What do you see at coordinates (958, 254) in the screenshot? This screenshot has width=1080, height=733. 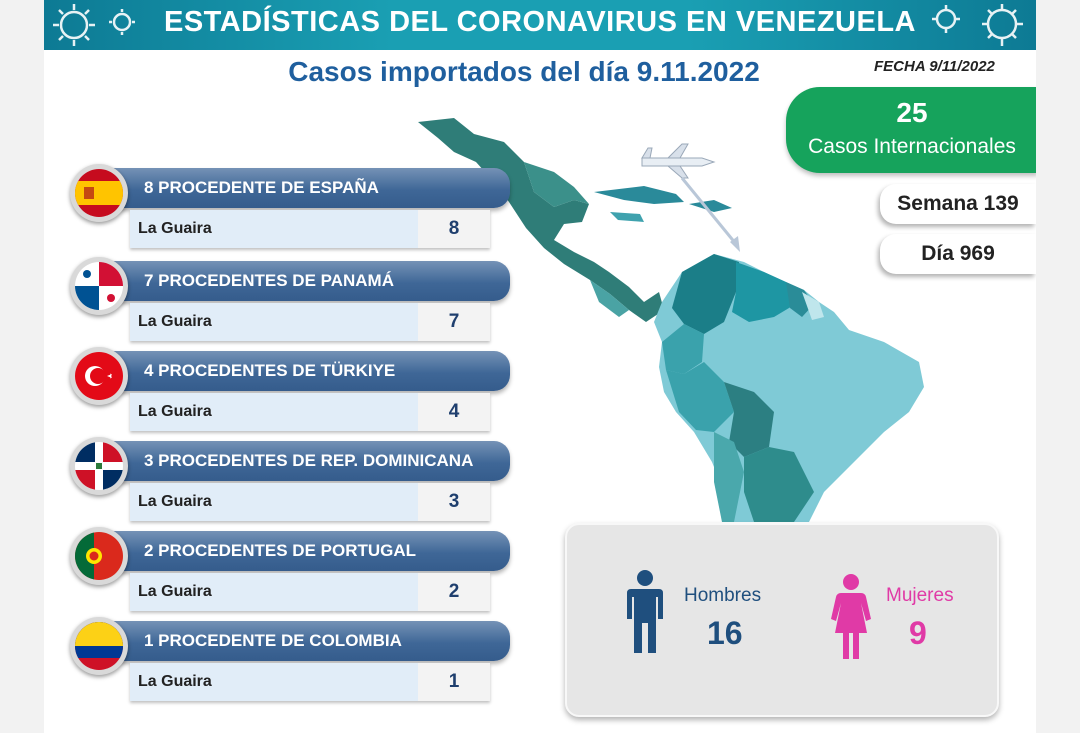 I see `day-badge: Día 969` at bounding box center [958, 254].